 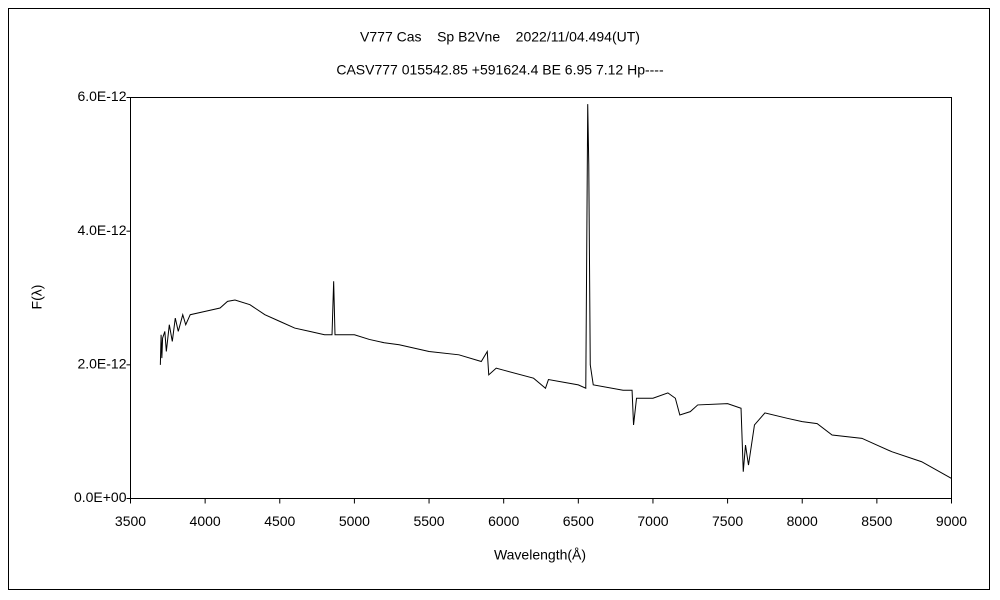 I want to click on y-tick-label: 2.0E-12, so click(x=101, y=364).